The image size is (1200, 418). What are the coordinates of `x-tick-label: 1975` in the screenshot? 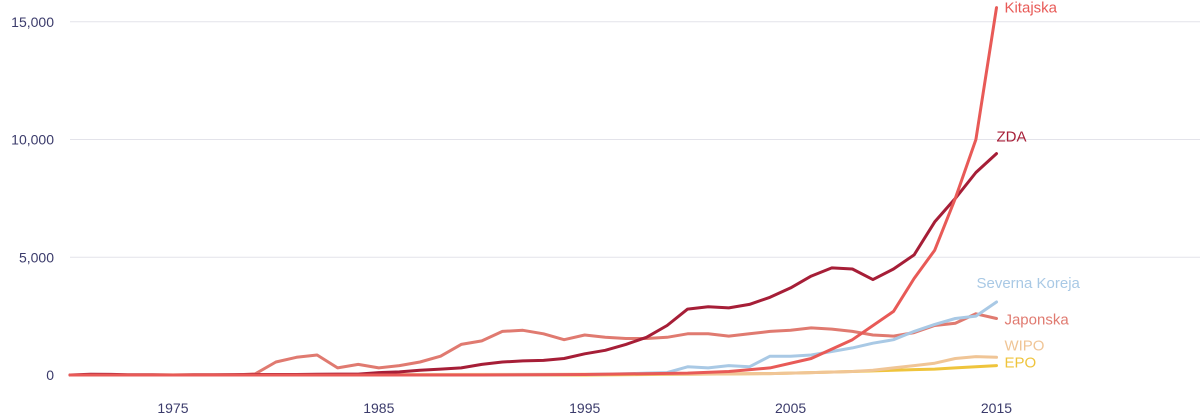 It's located at (172, 408).